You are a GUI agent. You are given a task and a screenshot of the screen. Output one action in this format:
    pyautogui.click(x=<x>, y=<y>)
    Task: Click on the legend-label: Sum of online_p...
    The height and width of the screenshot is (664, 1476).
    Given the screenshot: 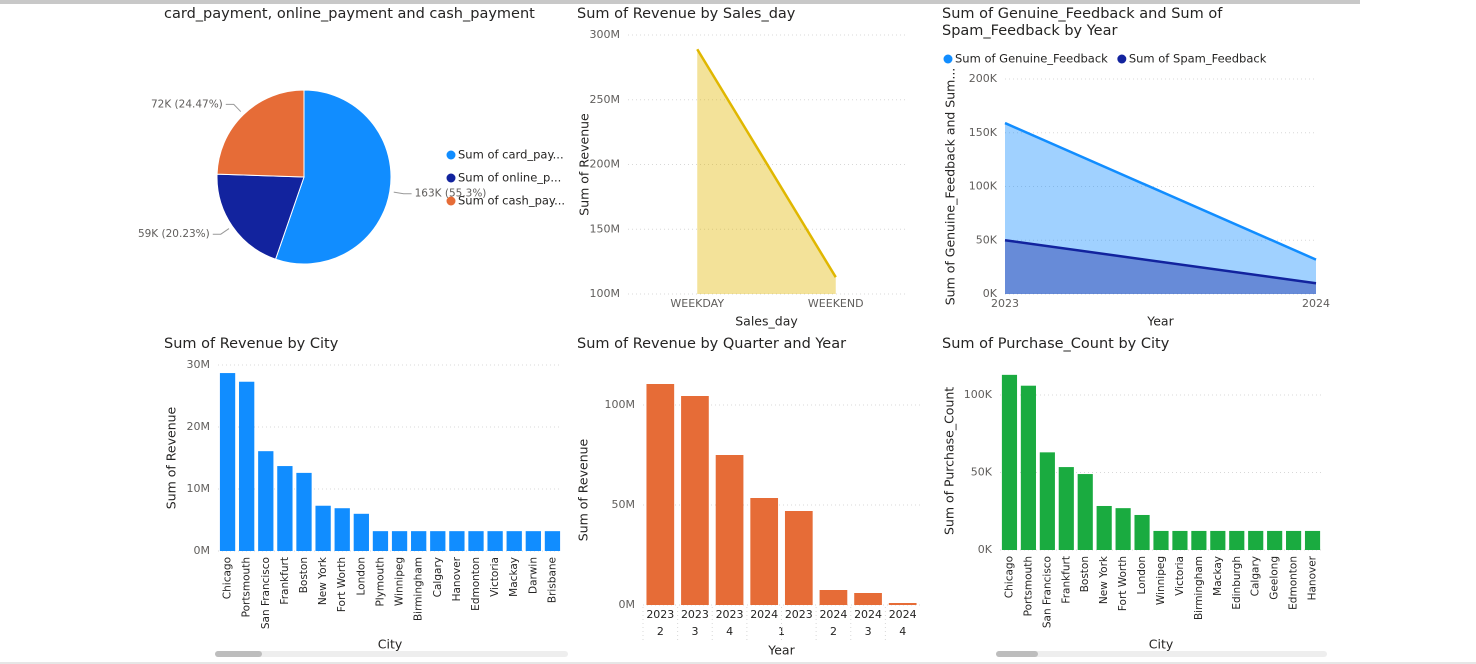 What is the action you would take?
    pyautogui.click(x=509, y=178)
    